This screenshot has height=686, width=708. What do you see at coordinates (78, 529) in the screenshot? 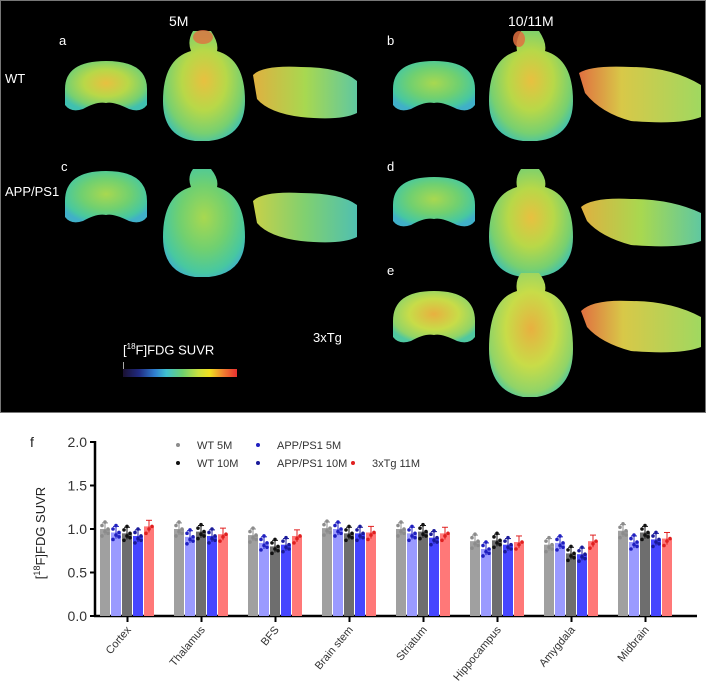
I see `y-tick-label: 1.0` at bounding box center [78, 529].